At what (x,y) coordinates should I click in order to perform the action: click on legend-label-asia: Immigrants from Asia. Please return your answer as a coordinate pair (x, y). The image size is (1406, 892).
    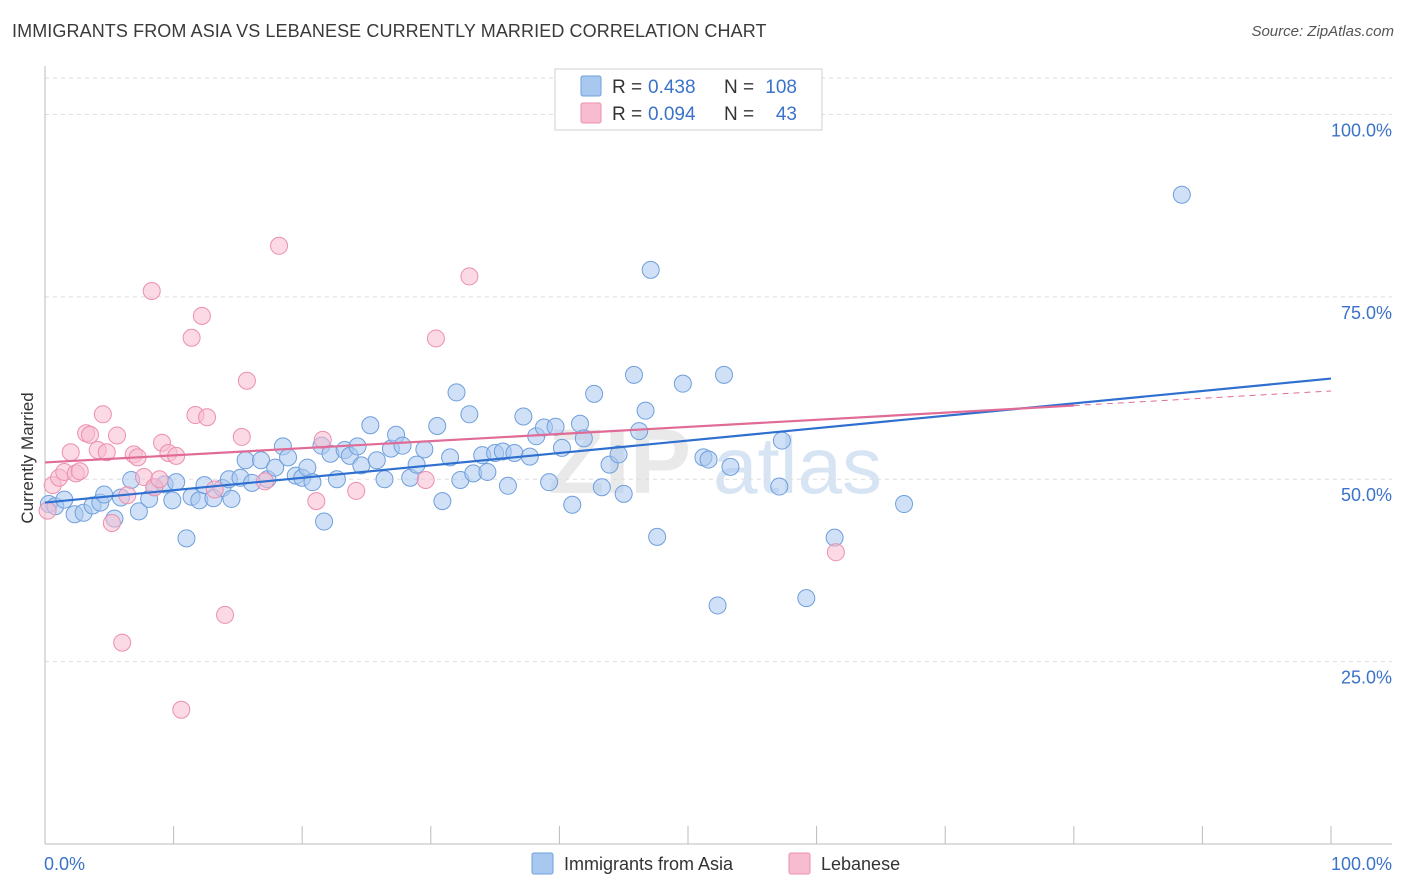
    Looking at the image, I should click on (649, 864).